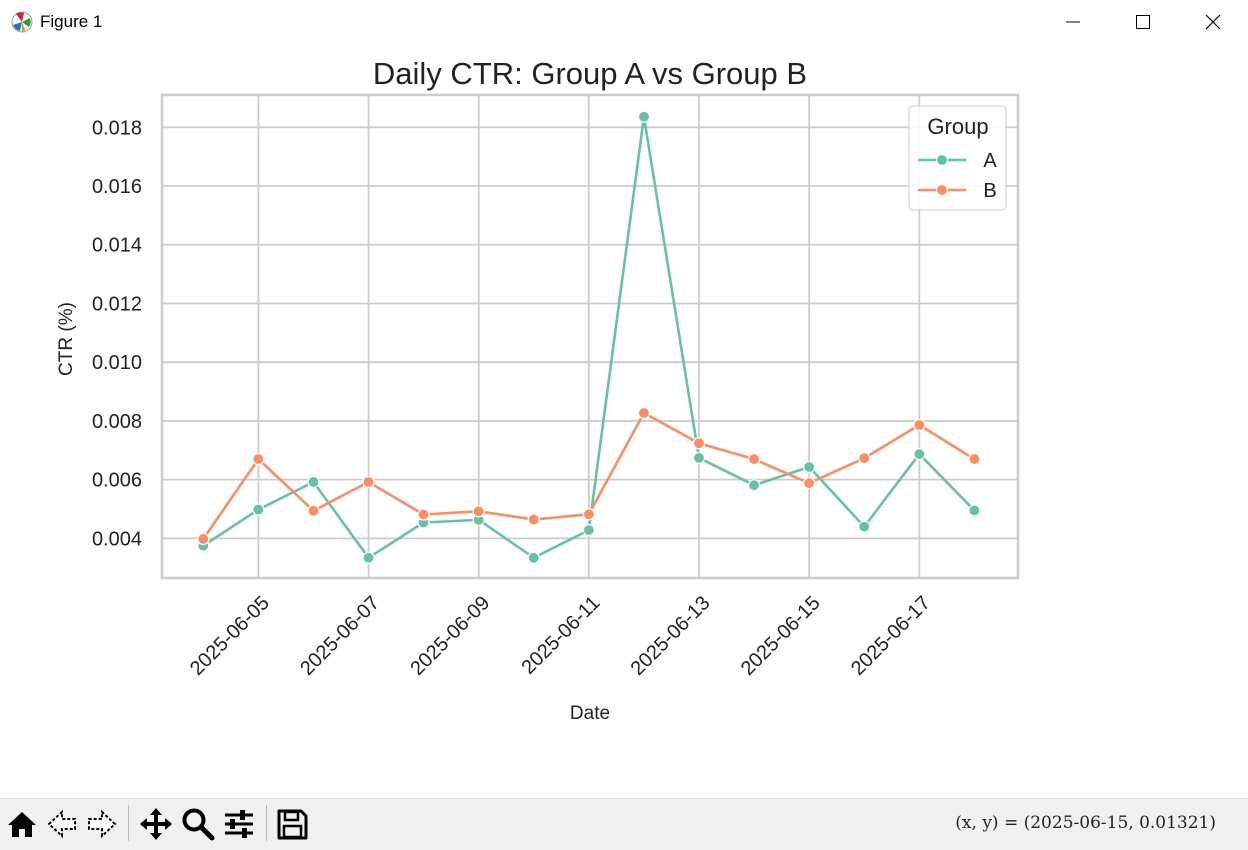 This screenshot has width=1248, height=850. I want to click on save-button, so click(292, 824).